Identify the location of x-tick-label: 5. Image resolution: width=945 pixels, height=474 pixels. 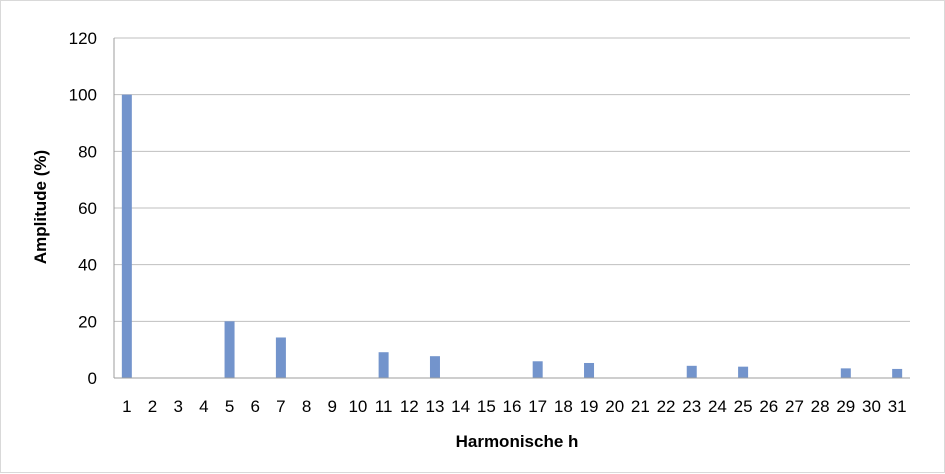
(229, 406).